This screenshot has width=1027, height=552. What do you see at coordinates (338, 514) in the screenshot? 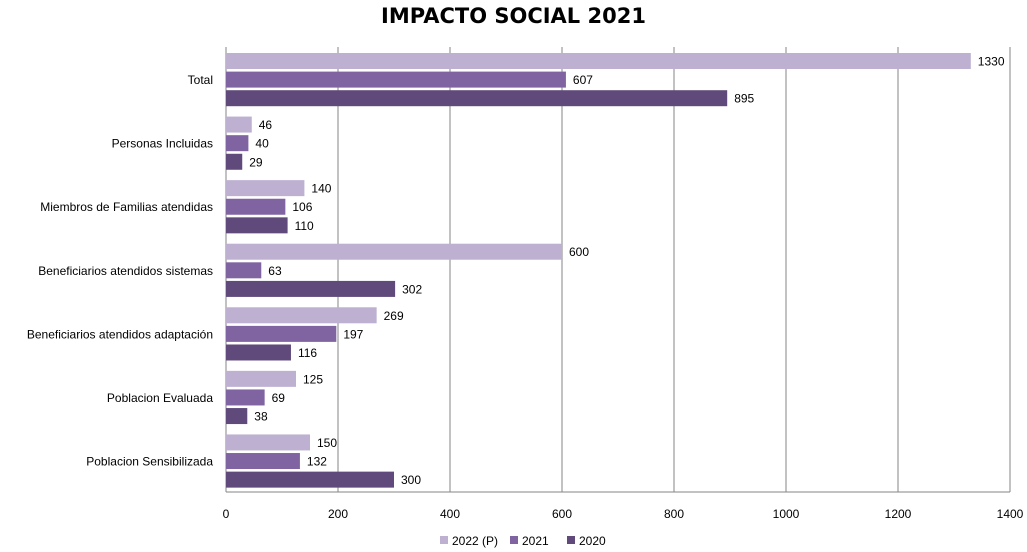
I see `x-tick-label: 200` at bounding box center [338, 514].